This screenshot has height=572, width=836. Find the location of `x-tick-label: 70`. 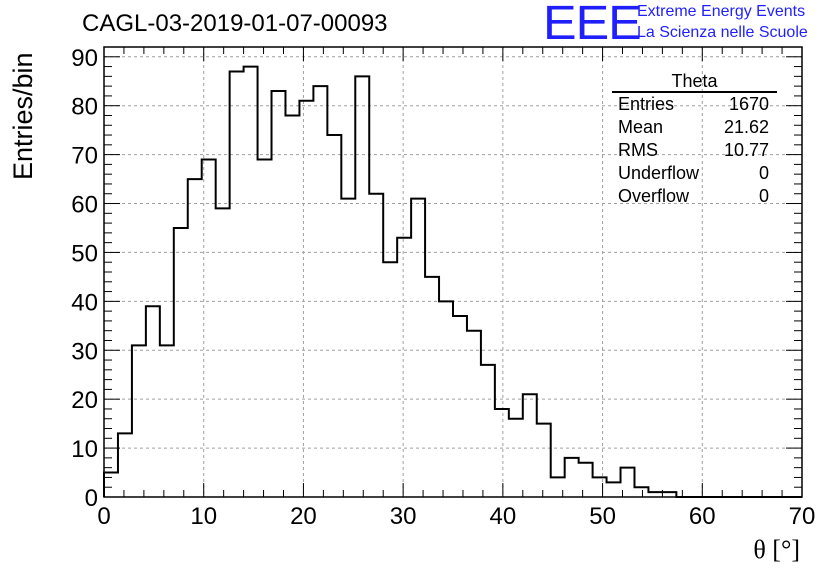

x-tick-label: 70 is located at coordinates (802, 516).